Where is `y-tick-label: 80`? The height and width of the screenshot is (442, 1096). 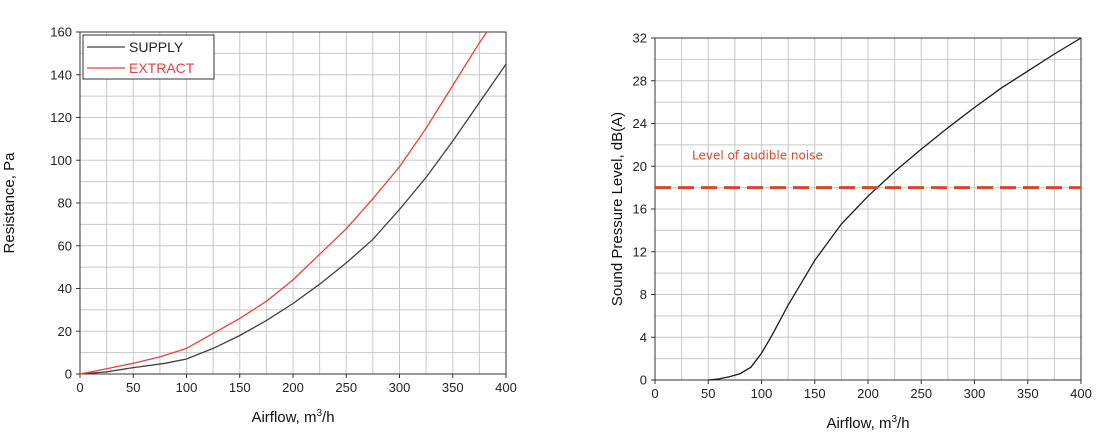 y-tick-label: 80 is located at coordinates (65, 203).